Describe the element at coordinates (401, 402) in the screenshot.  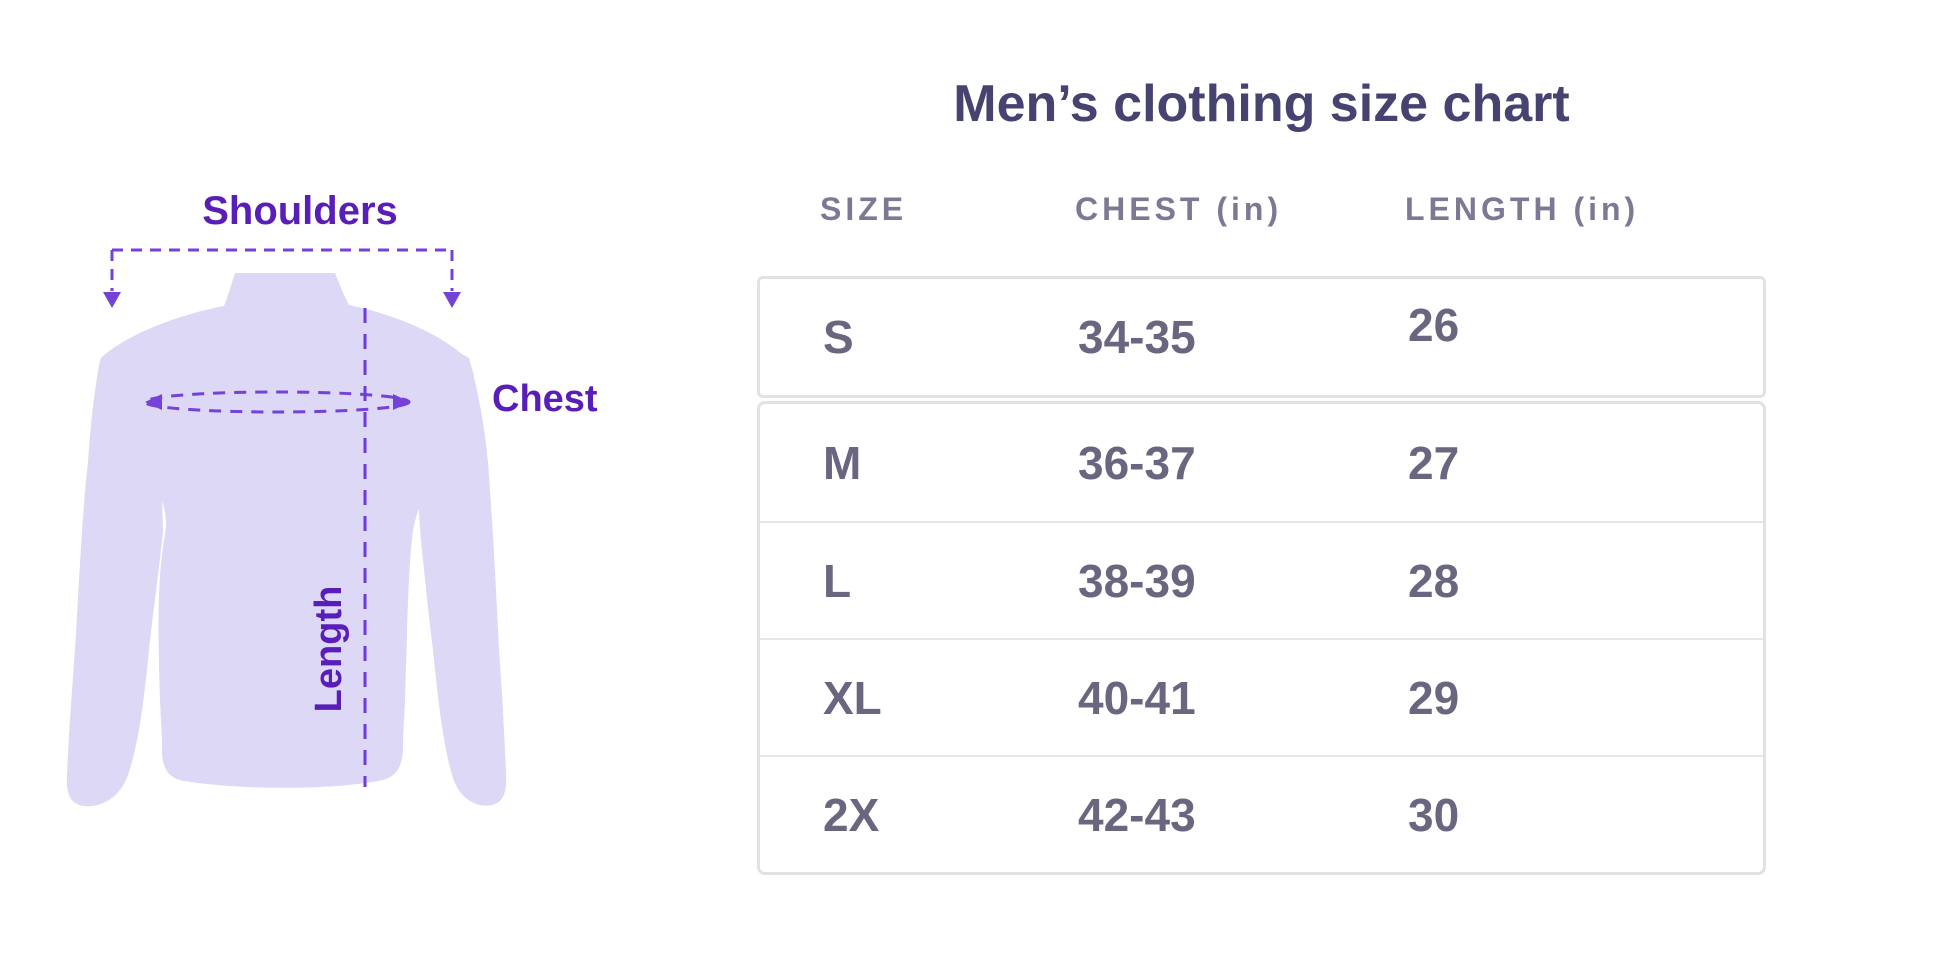
I see `chest-arrowhead-right` at that location.